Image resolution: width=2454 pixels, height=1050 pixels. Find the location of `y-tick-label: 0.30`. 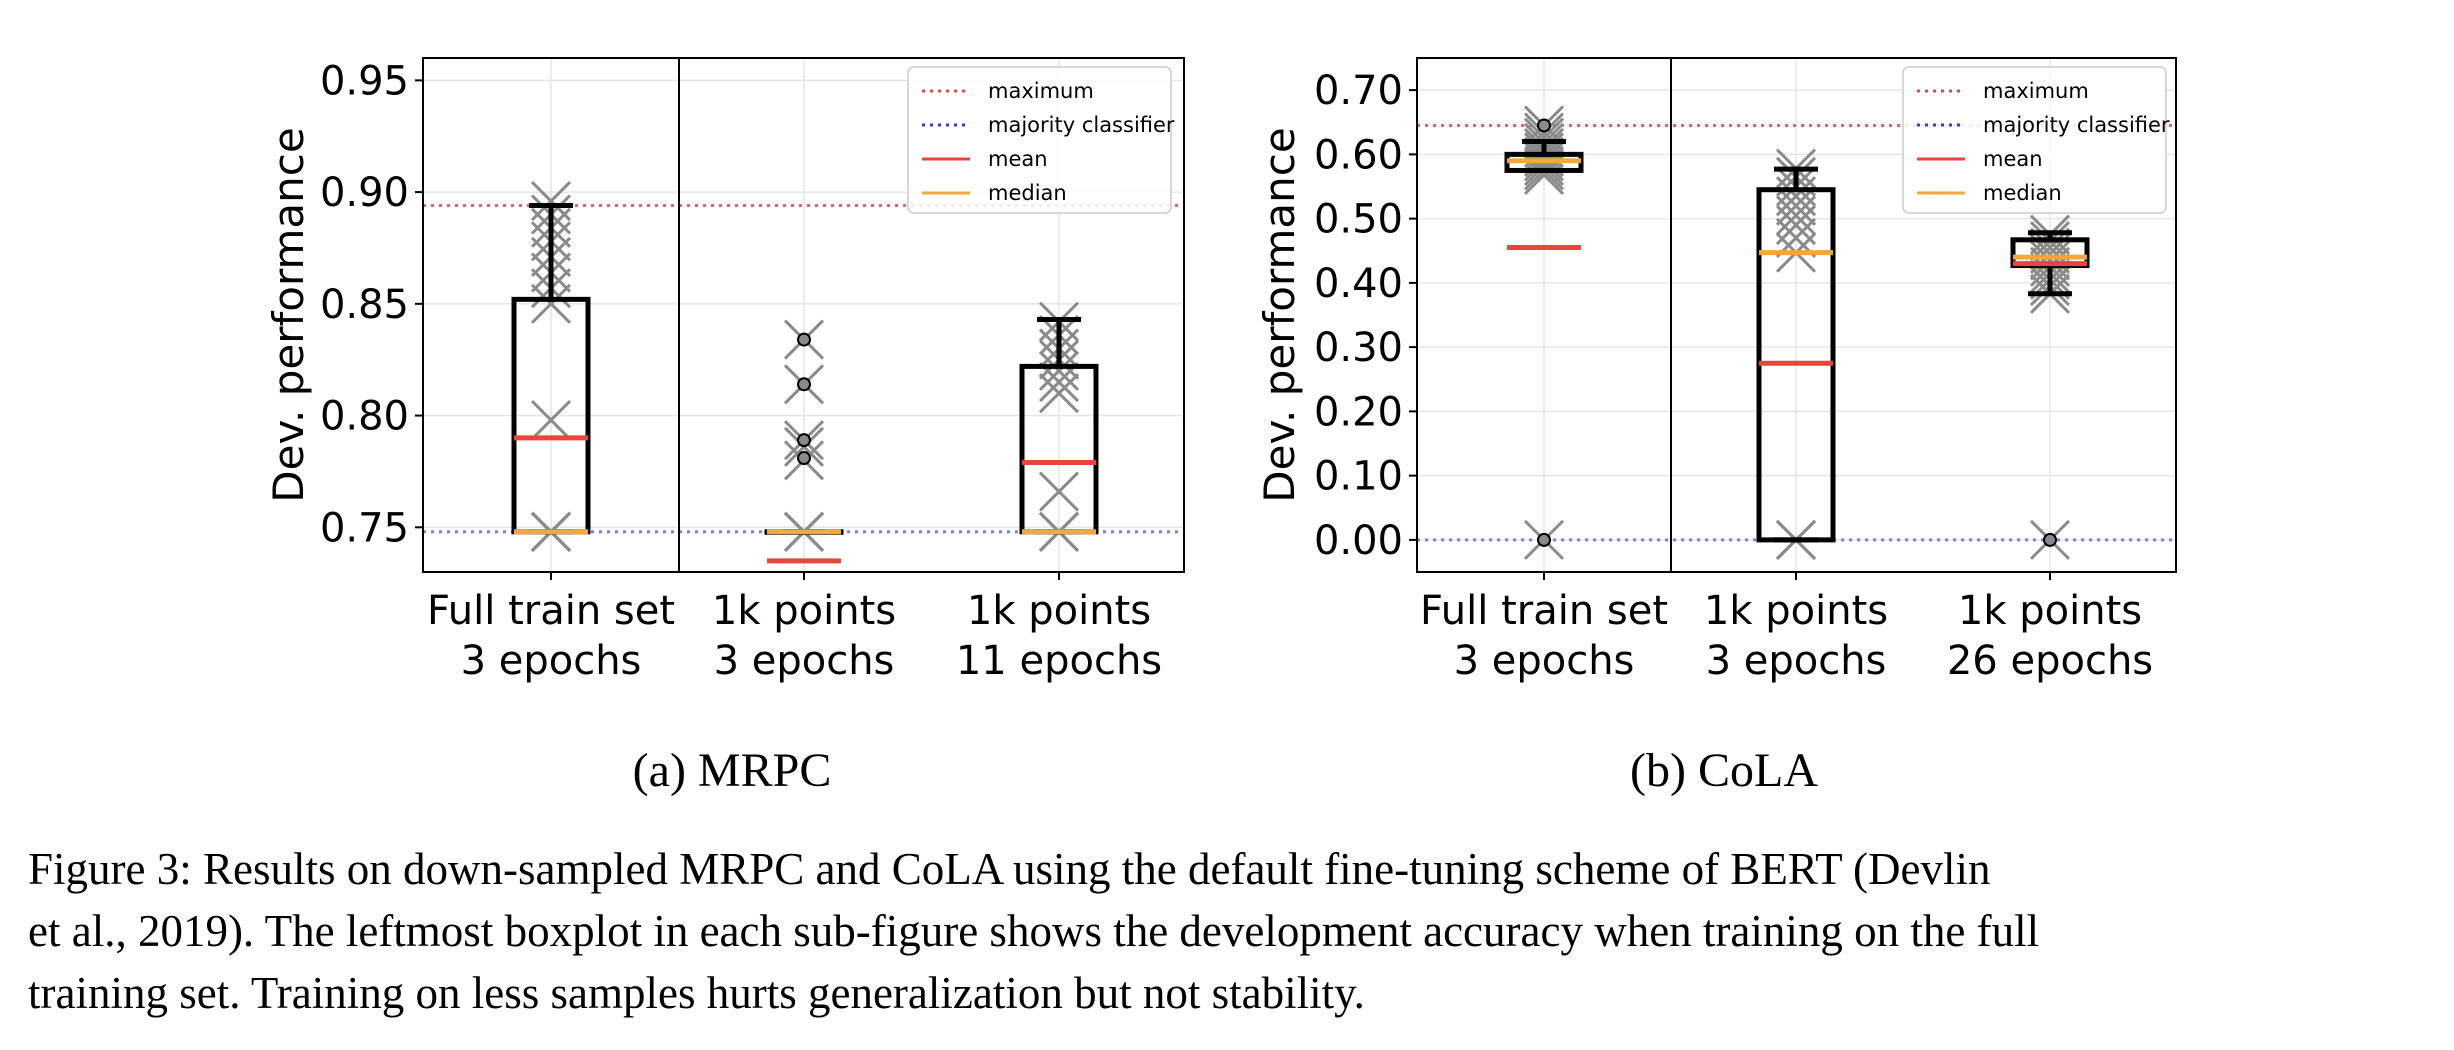

y-tick-label: 0.30 is located at coordinates (1358, 348).